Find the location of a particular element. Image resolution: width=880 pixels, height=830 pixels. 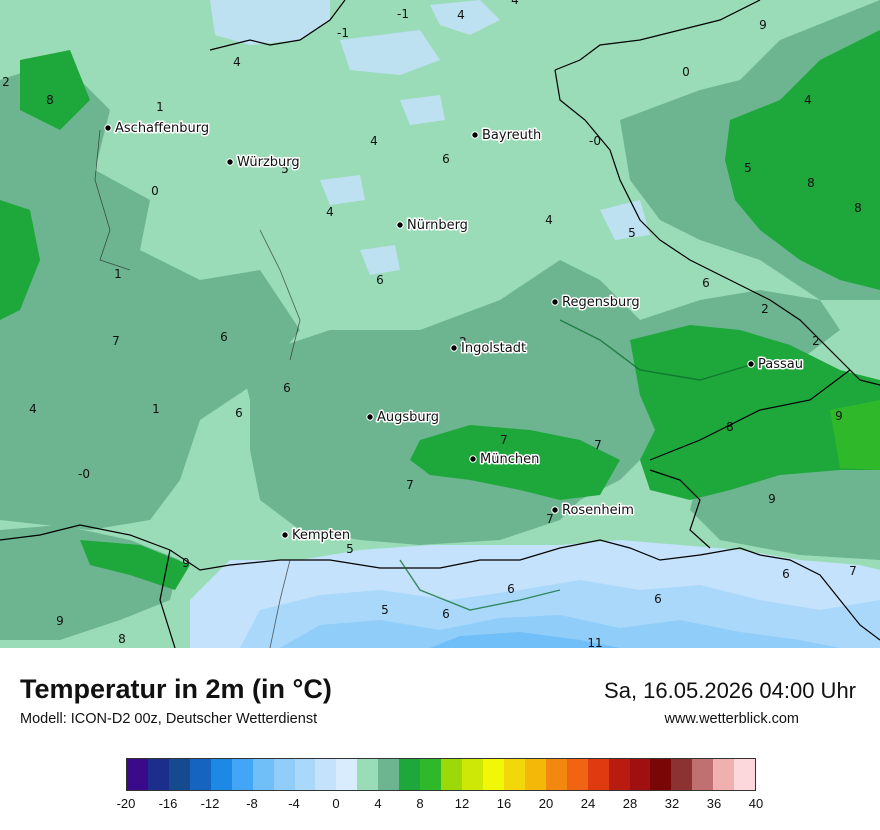

temperature-value: 2 is located at coordinates (765, 309).